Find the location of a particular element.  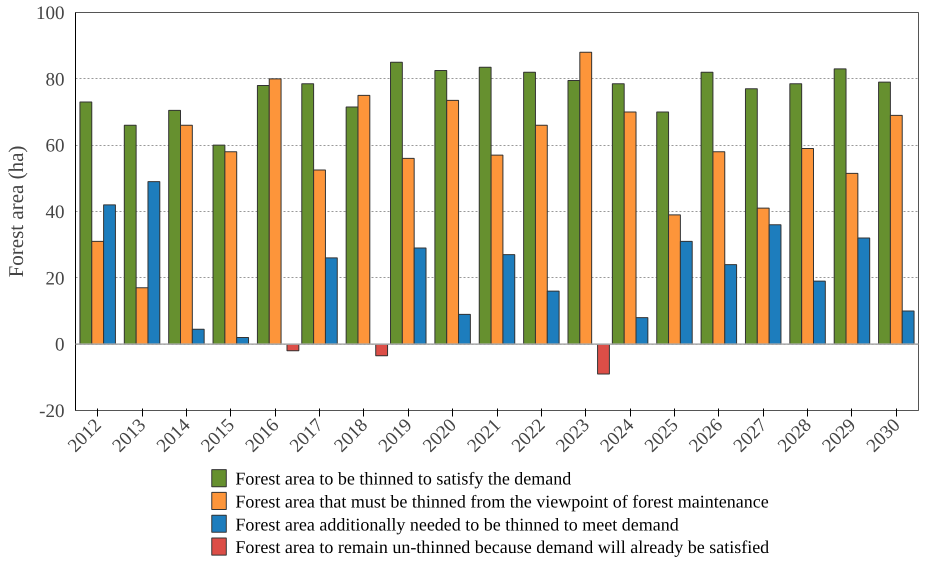

legend-label: Forest area to be thinned to satisfy the demand is located at coordinates (403, 478).